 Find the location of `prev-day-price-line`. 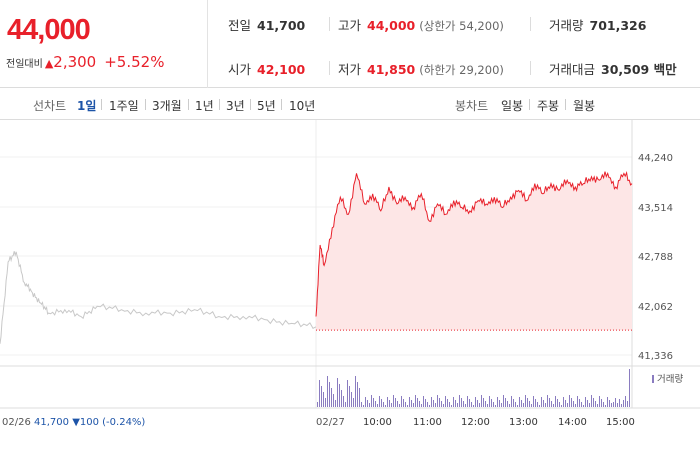

prev-day-price-line is located at coordinates (158, 297).